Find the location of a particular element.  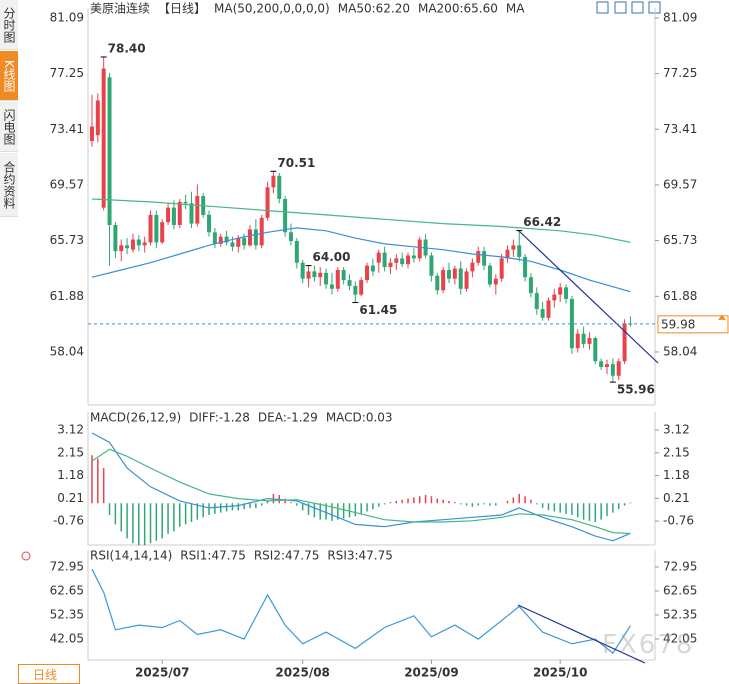

toolbar-icons is located at coordinates (628, 7).